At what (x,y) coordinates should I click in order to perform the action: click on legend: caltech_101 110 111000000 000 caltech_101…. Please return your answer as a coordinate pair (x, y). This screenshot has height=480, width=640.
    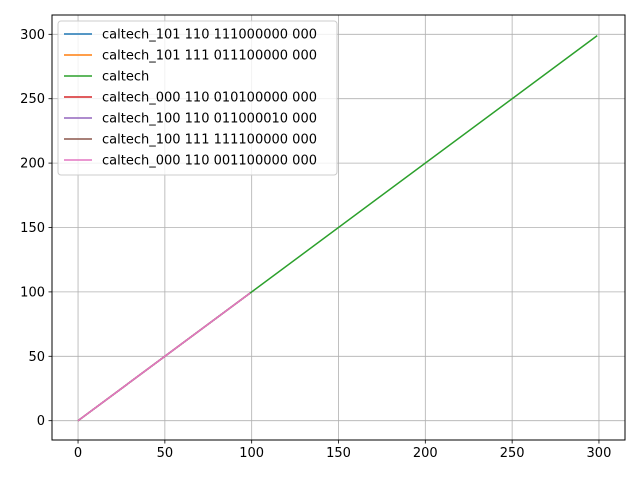
    Looking at the image, I should click on (197, 98).